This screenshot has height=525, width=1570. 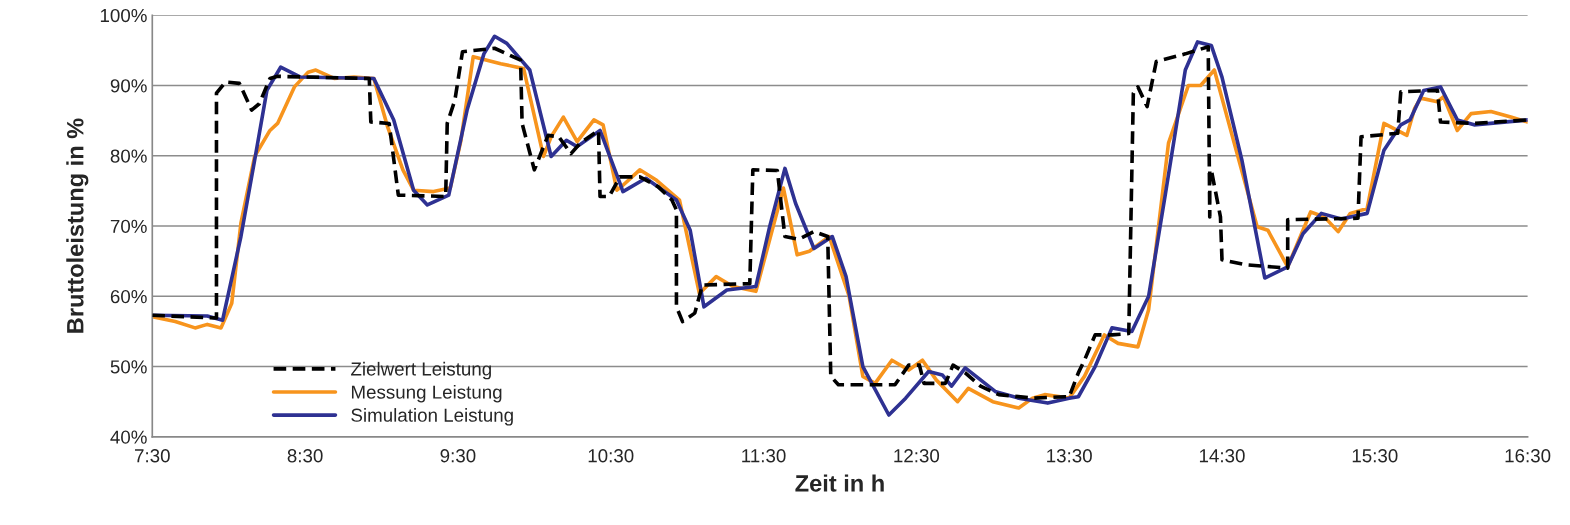 I want to click on y-axis-title: Bruttoleistung in %, so click(x=77, y=225).